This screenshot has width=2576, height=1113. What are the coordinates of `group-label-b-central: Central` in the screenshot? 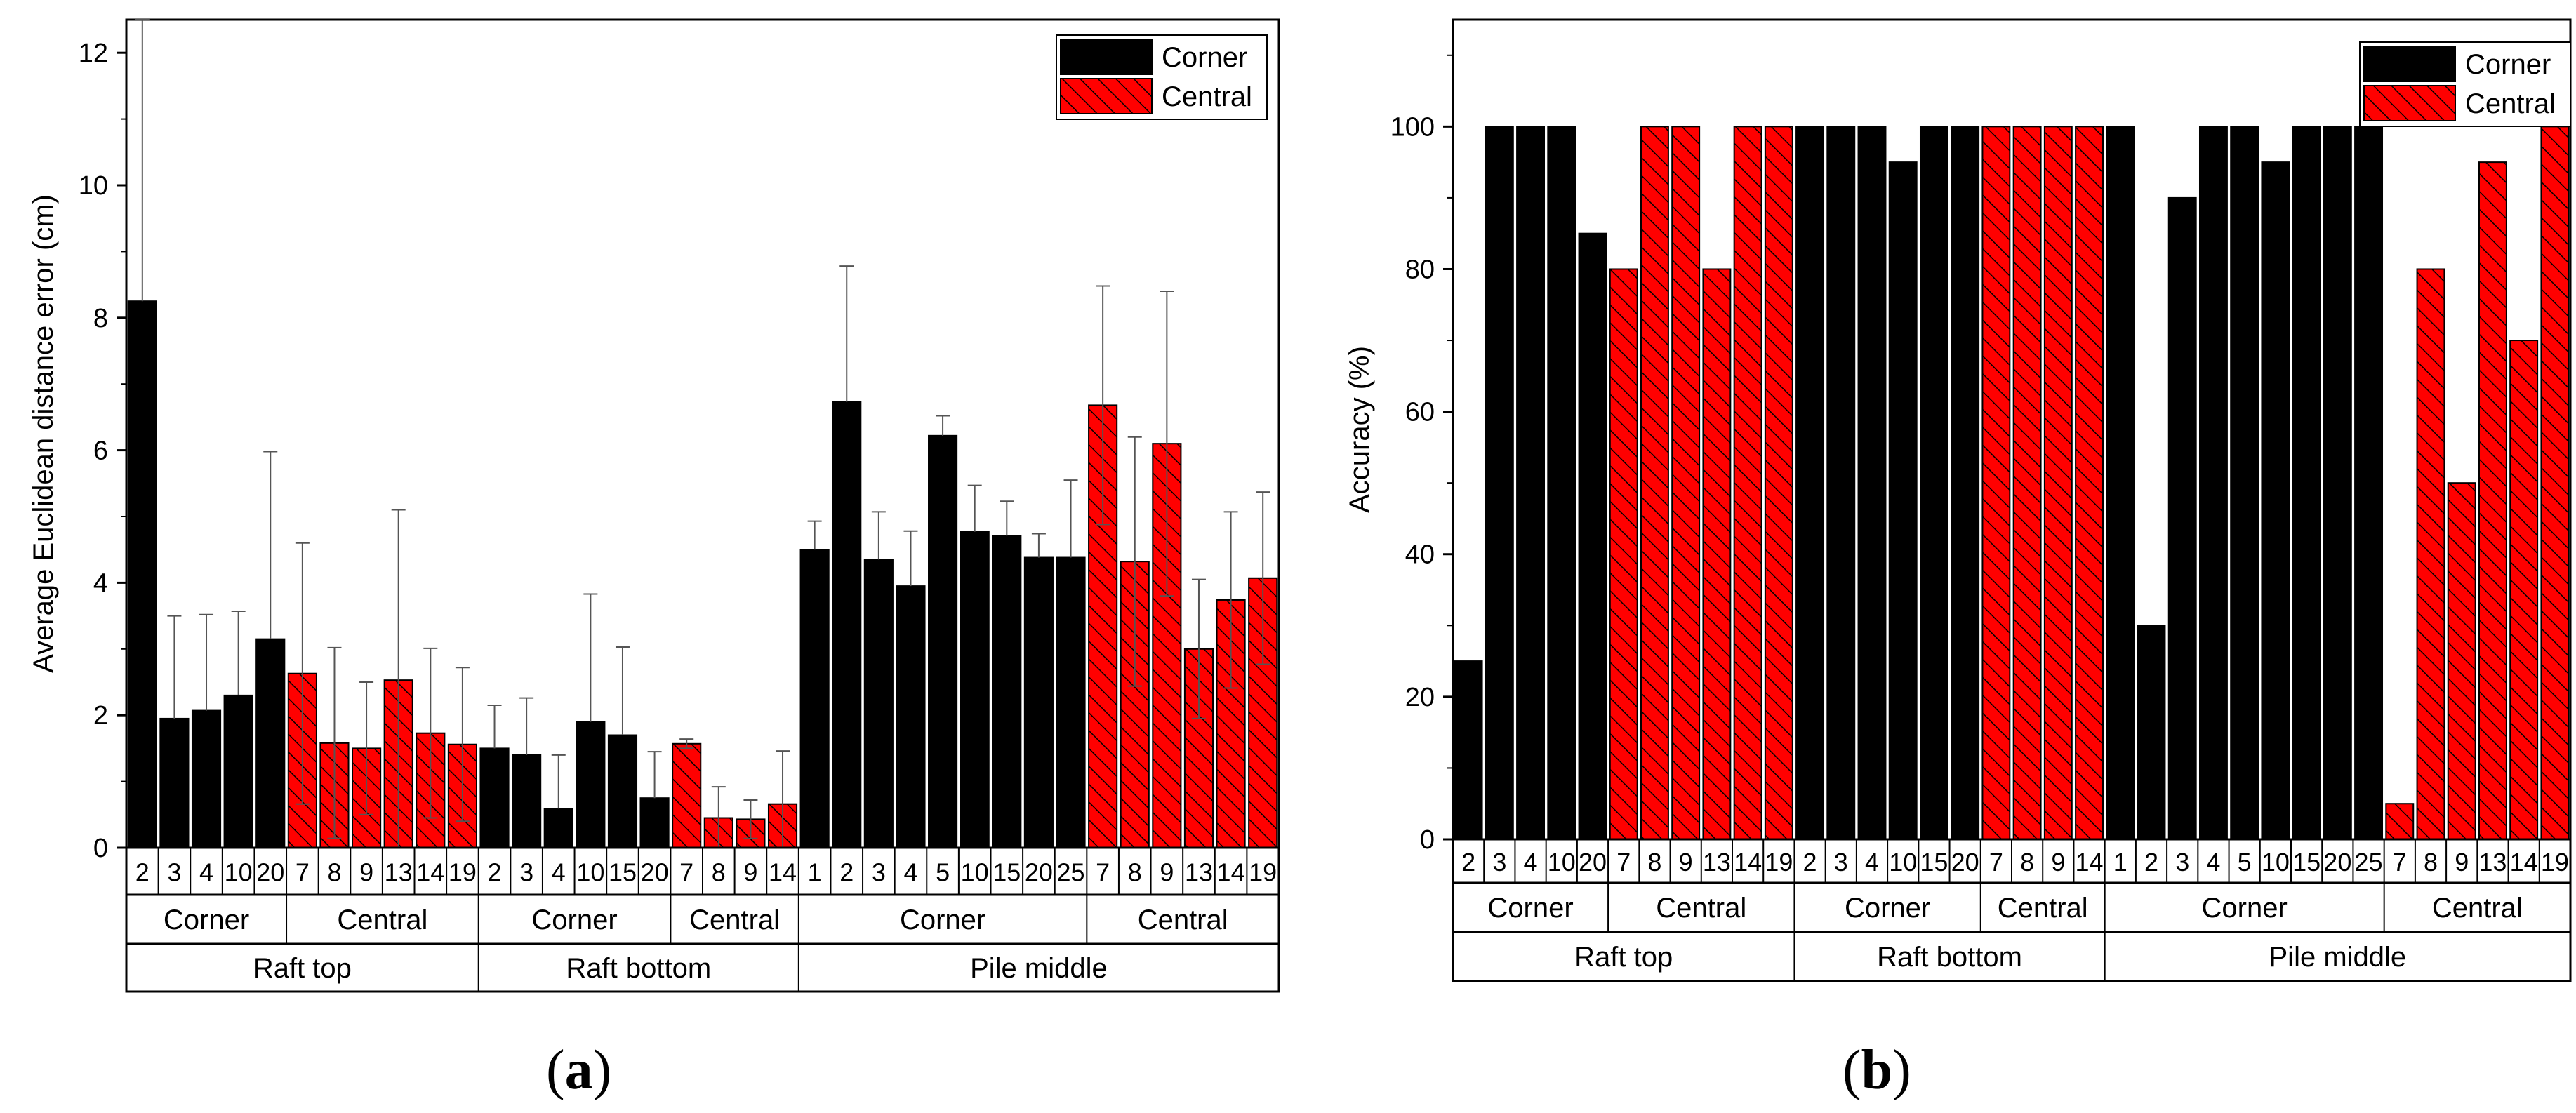 It's located at (1701, 908).